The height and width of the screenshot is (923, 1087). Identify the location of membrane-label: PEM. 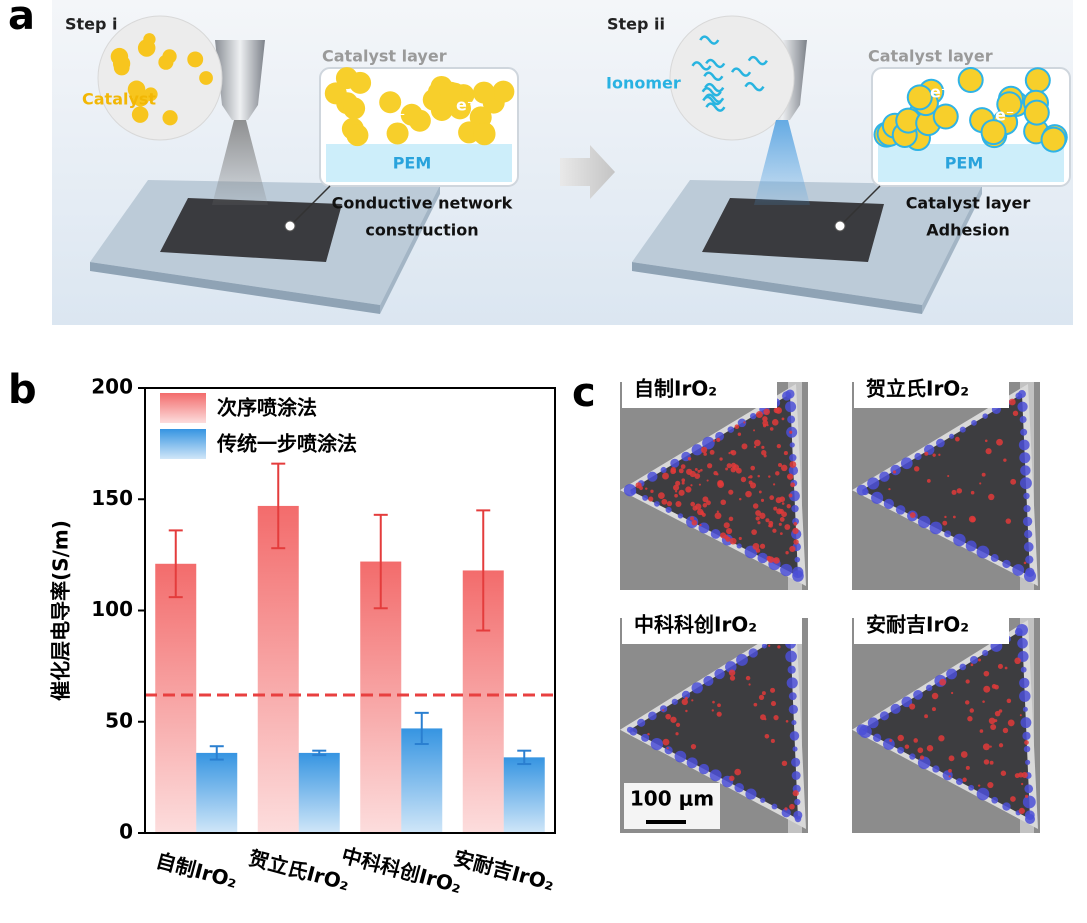
(412, 163).